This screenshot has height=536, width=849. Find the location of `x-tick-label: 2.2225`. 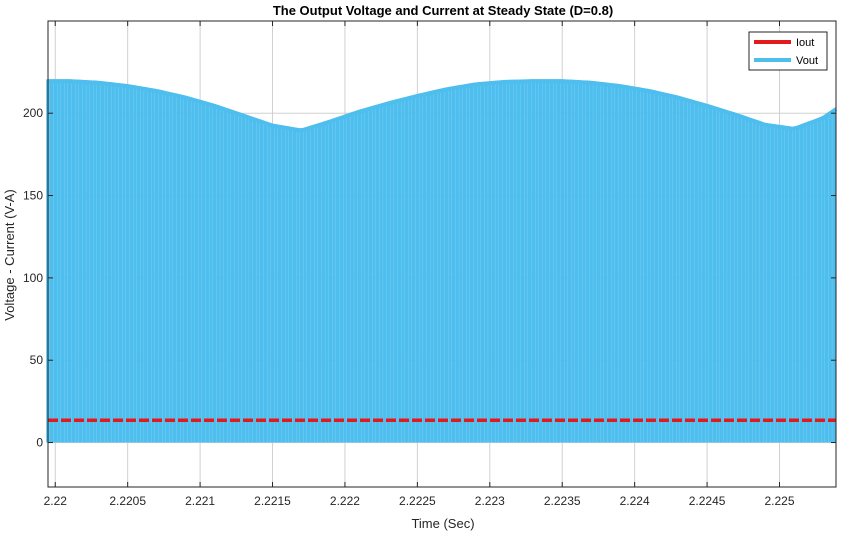

x-tick-label: 2.2225 is located at coordinates (417, 501).